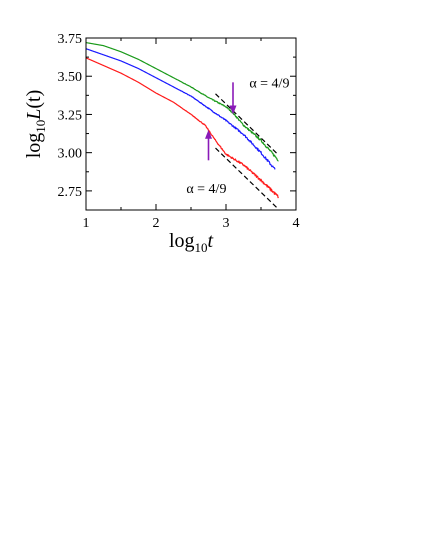 This screenshot has height=550, width=425. What do you see at coordinates (70, 77) in the screenshot?
I see `y-tick-label: 3.50` at bounding box center [70, 77].